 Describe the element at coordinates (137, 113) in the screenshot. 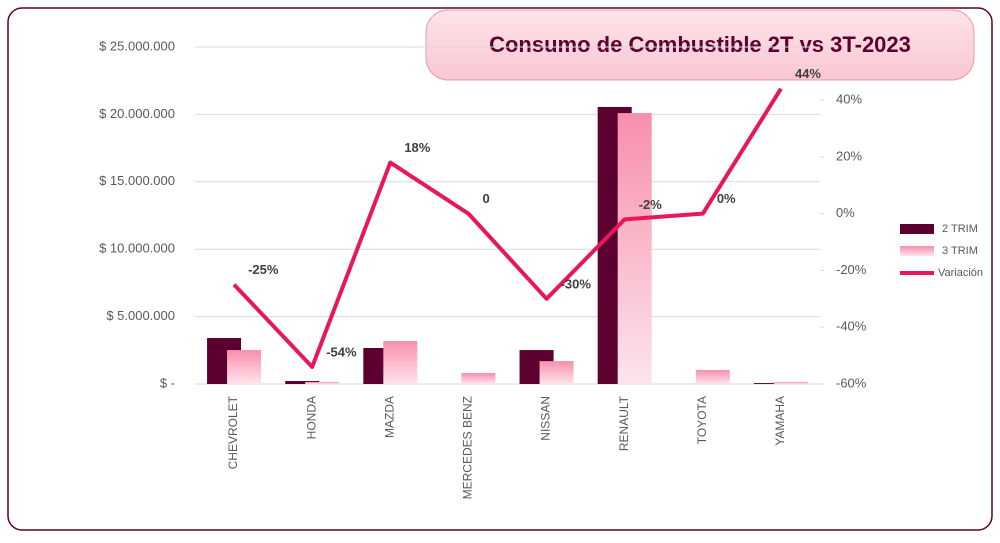

I see `y-tick-label: $ 20.000.000` at that location.